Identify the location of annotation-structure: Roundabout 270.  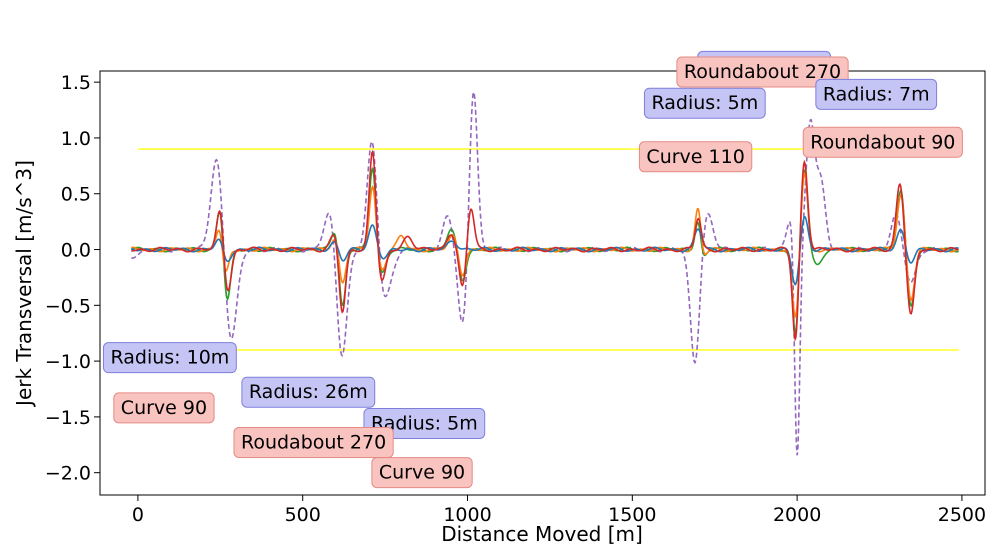
(762, 72).